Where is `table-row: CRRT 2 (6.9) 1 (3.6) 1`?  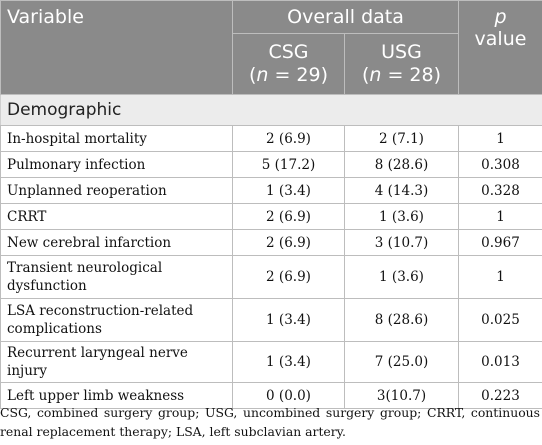 table-row: CRRT 2 (6.9) 1 (3.6) 1 is located at coordinates (271, 216).